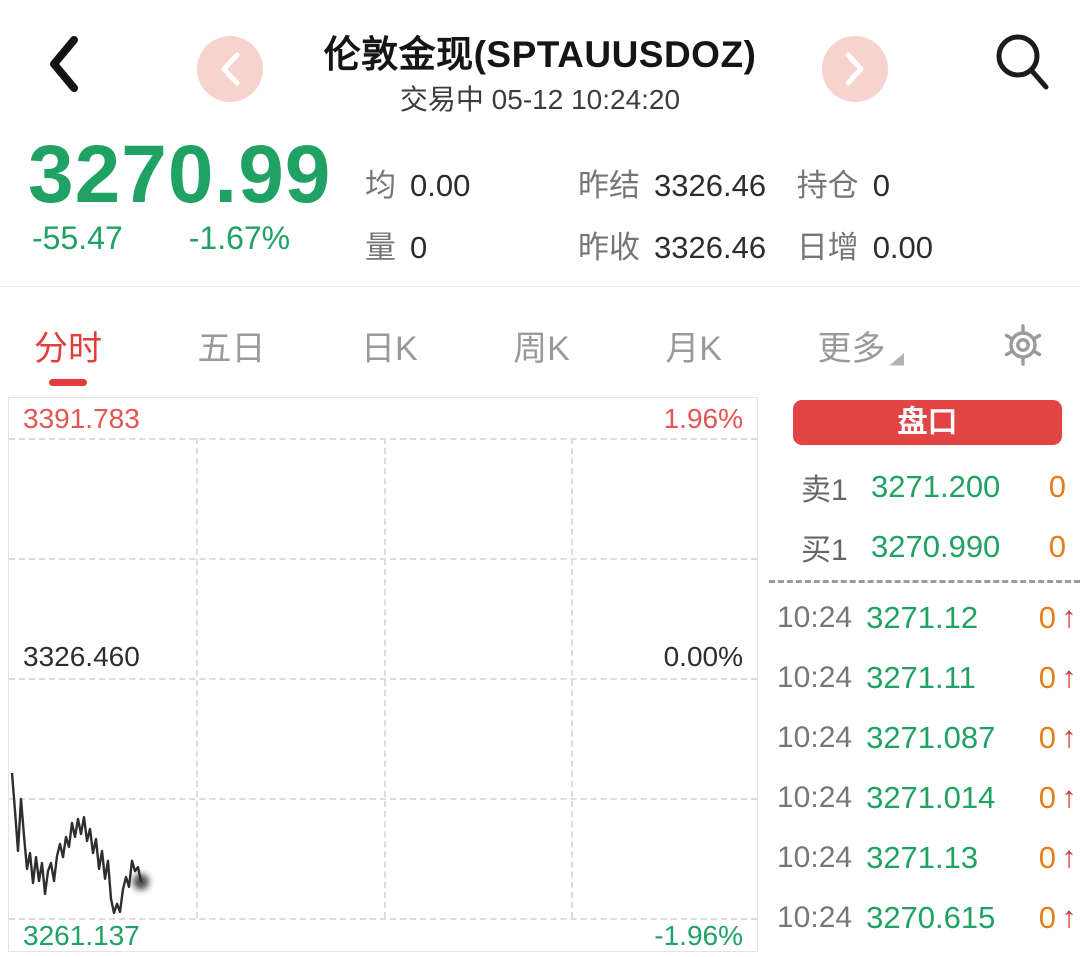 This screenshot has height=957, width=1080. I want to click on order-book-title: 盘口, so click(927, 422).